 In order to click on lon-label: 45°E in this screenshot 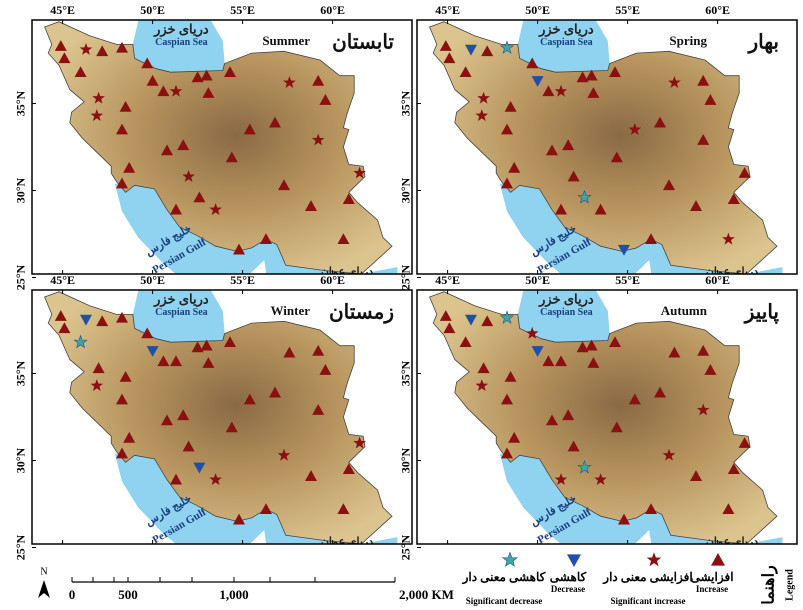, I will do `click(447, 10)`.